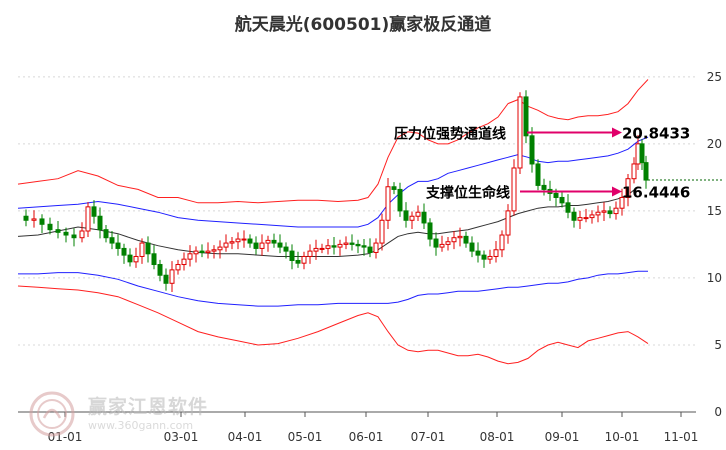  What do you see at coordinates (181, 437) in the screenshot?
I see `x-tick-label: 03-01` at bounding box center [181, 437].